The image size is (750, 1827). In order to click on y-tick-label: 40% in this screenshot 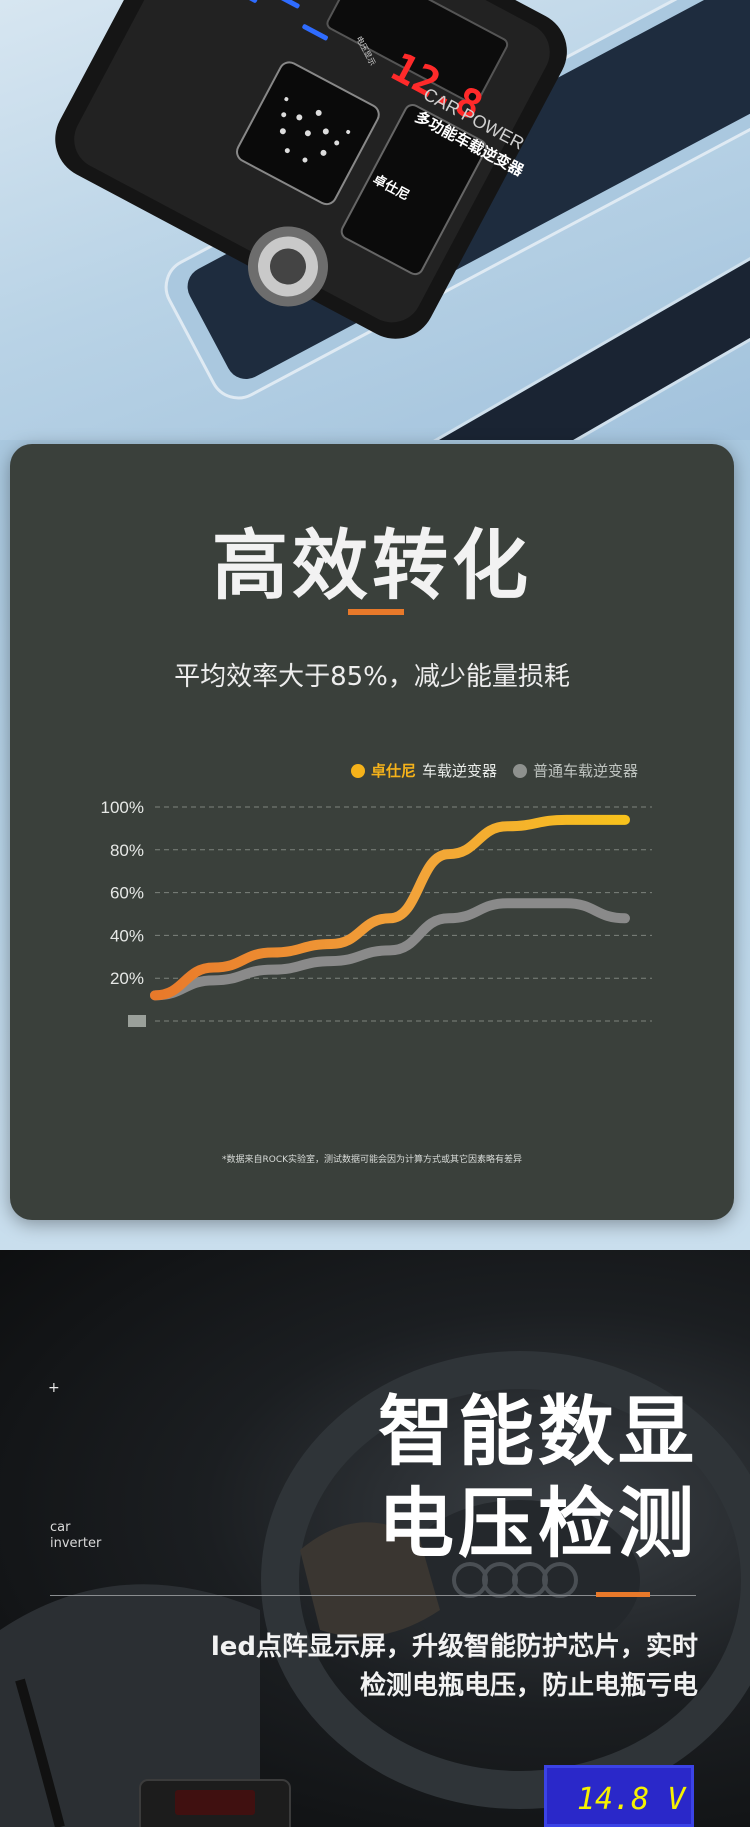, I will do `click(127, 935)`.